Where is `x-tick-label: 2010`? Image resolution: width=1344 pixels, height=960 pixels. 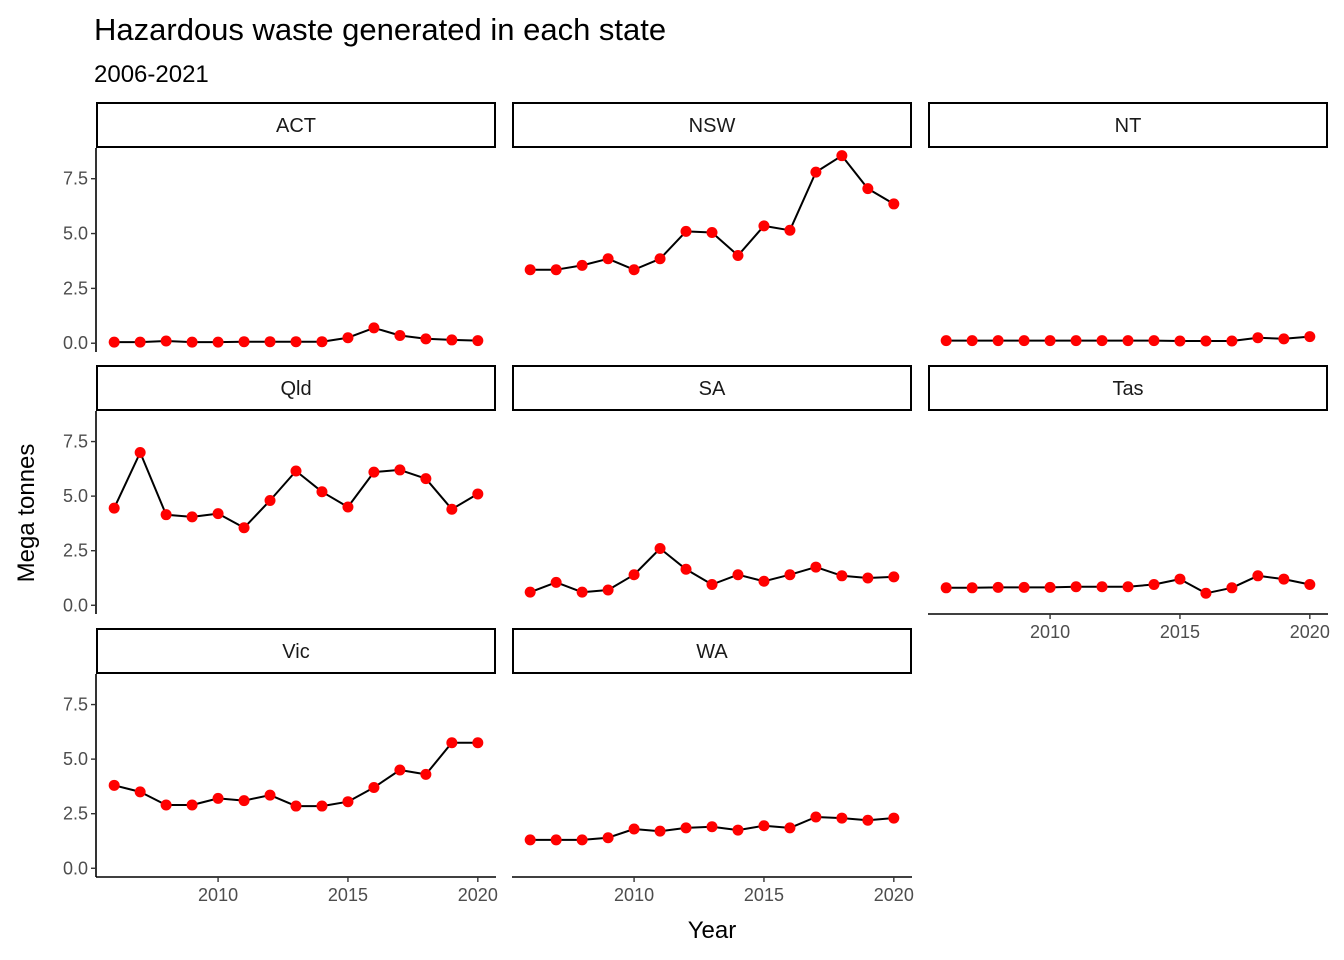
x-tick-label: 2010 is located at coordinates (218, 895).